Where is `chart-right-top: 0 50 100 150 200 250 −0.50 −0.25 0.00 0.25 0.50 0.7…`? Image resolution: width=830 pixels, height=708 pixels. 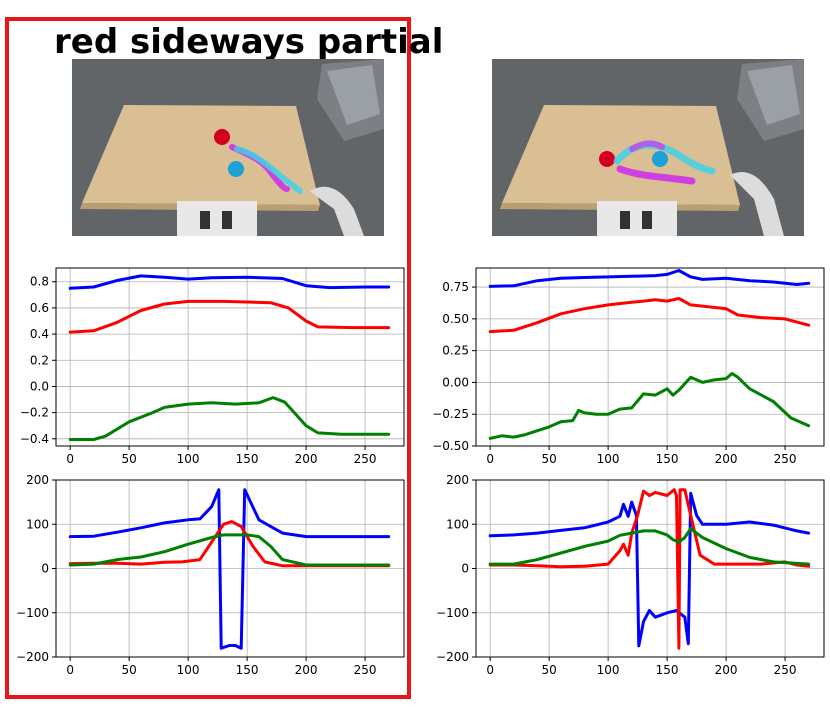 chart-right-top: 0 50 100 150 200 250 −0.50 −0.25 0.00 0.25 0.50 0.7… is located at coordinates (628, 366).